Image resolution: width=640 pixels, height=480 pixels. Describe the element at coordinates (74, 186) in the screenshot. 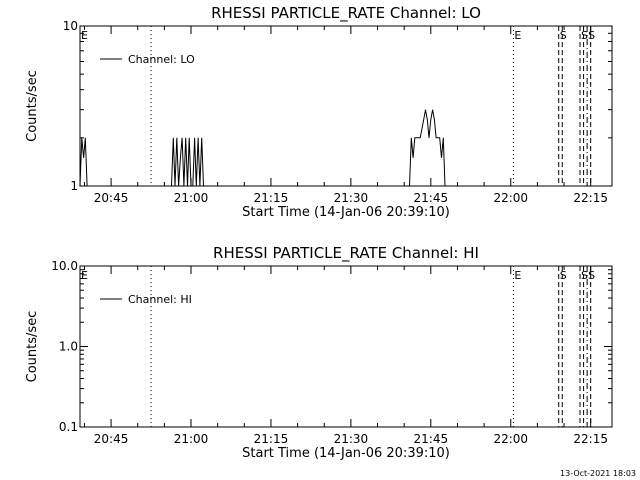

I see `y-tick-label: 1` at that location.